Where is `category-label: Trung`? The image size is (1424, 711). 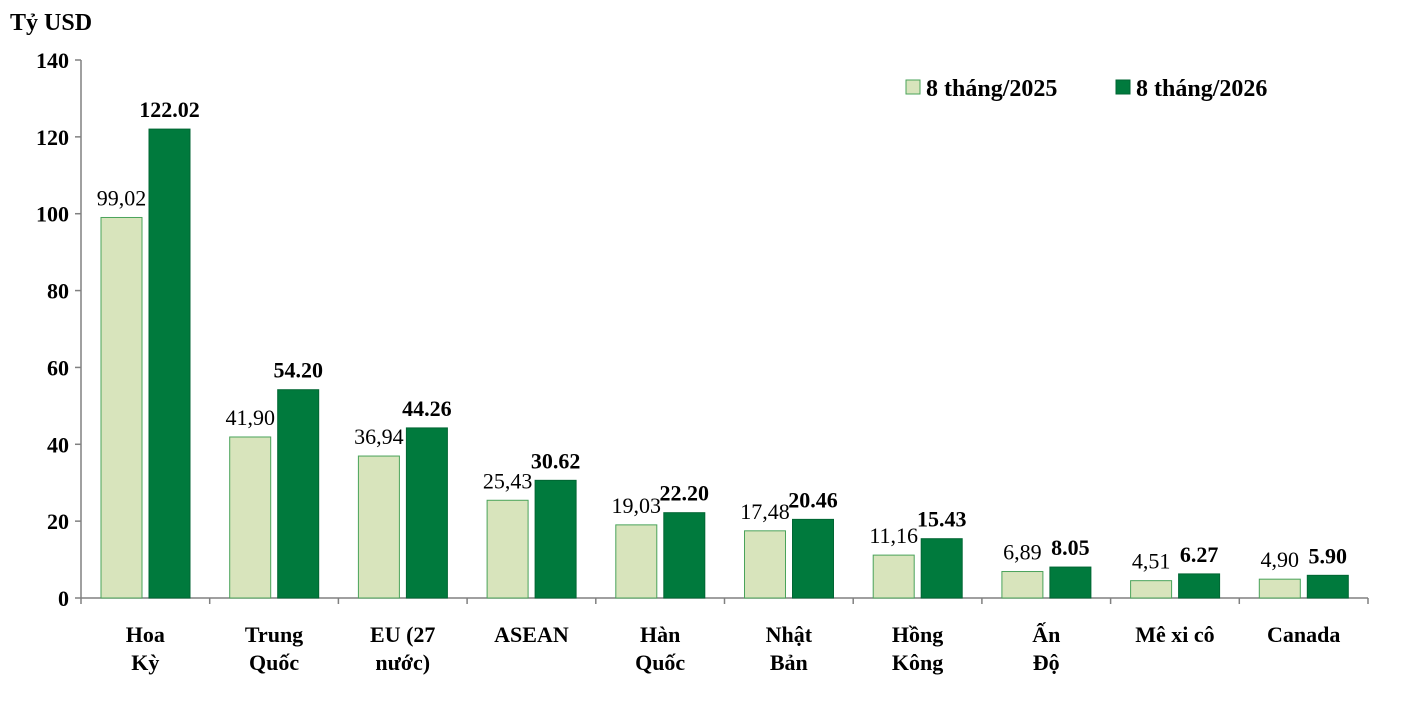 category-label: Trung is located at coordinates (274, 634).